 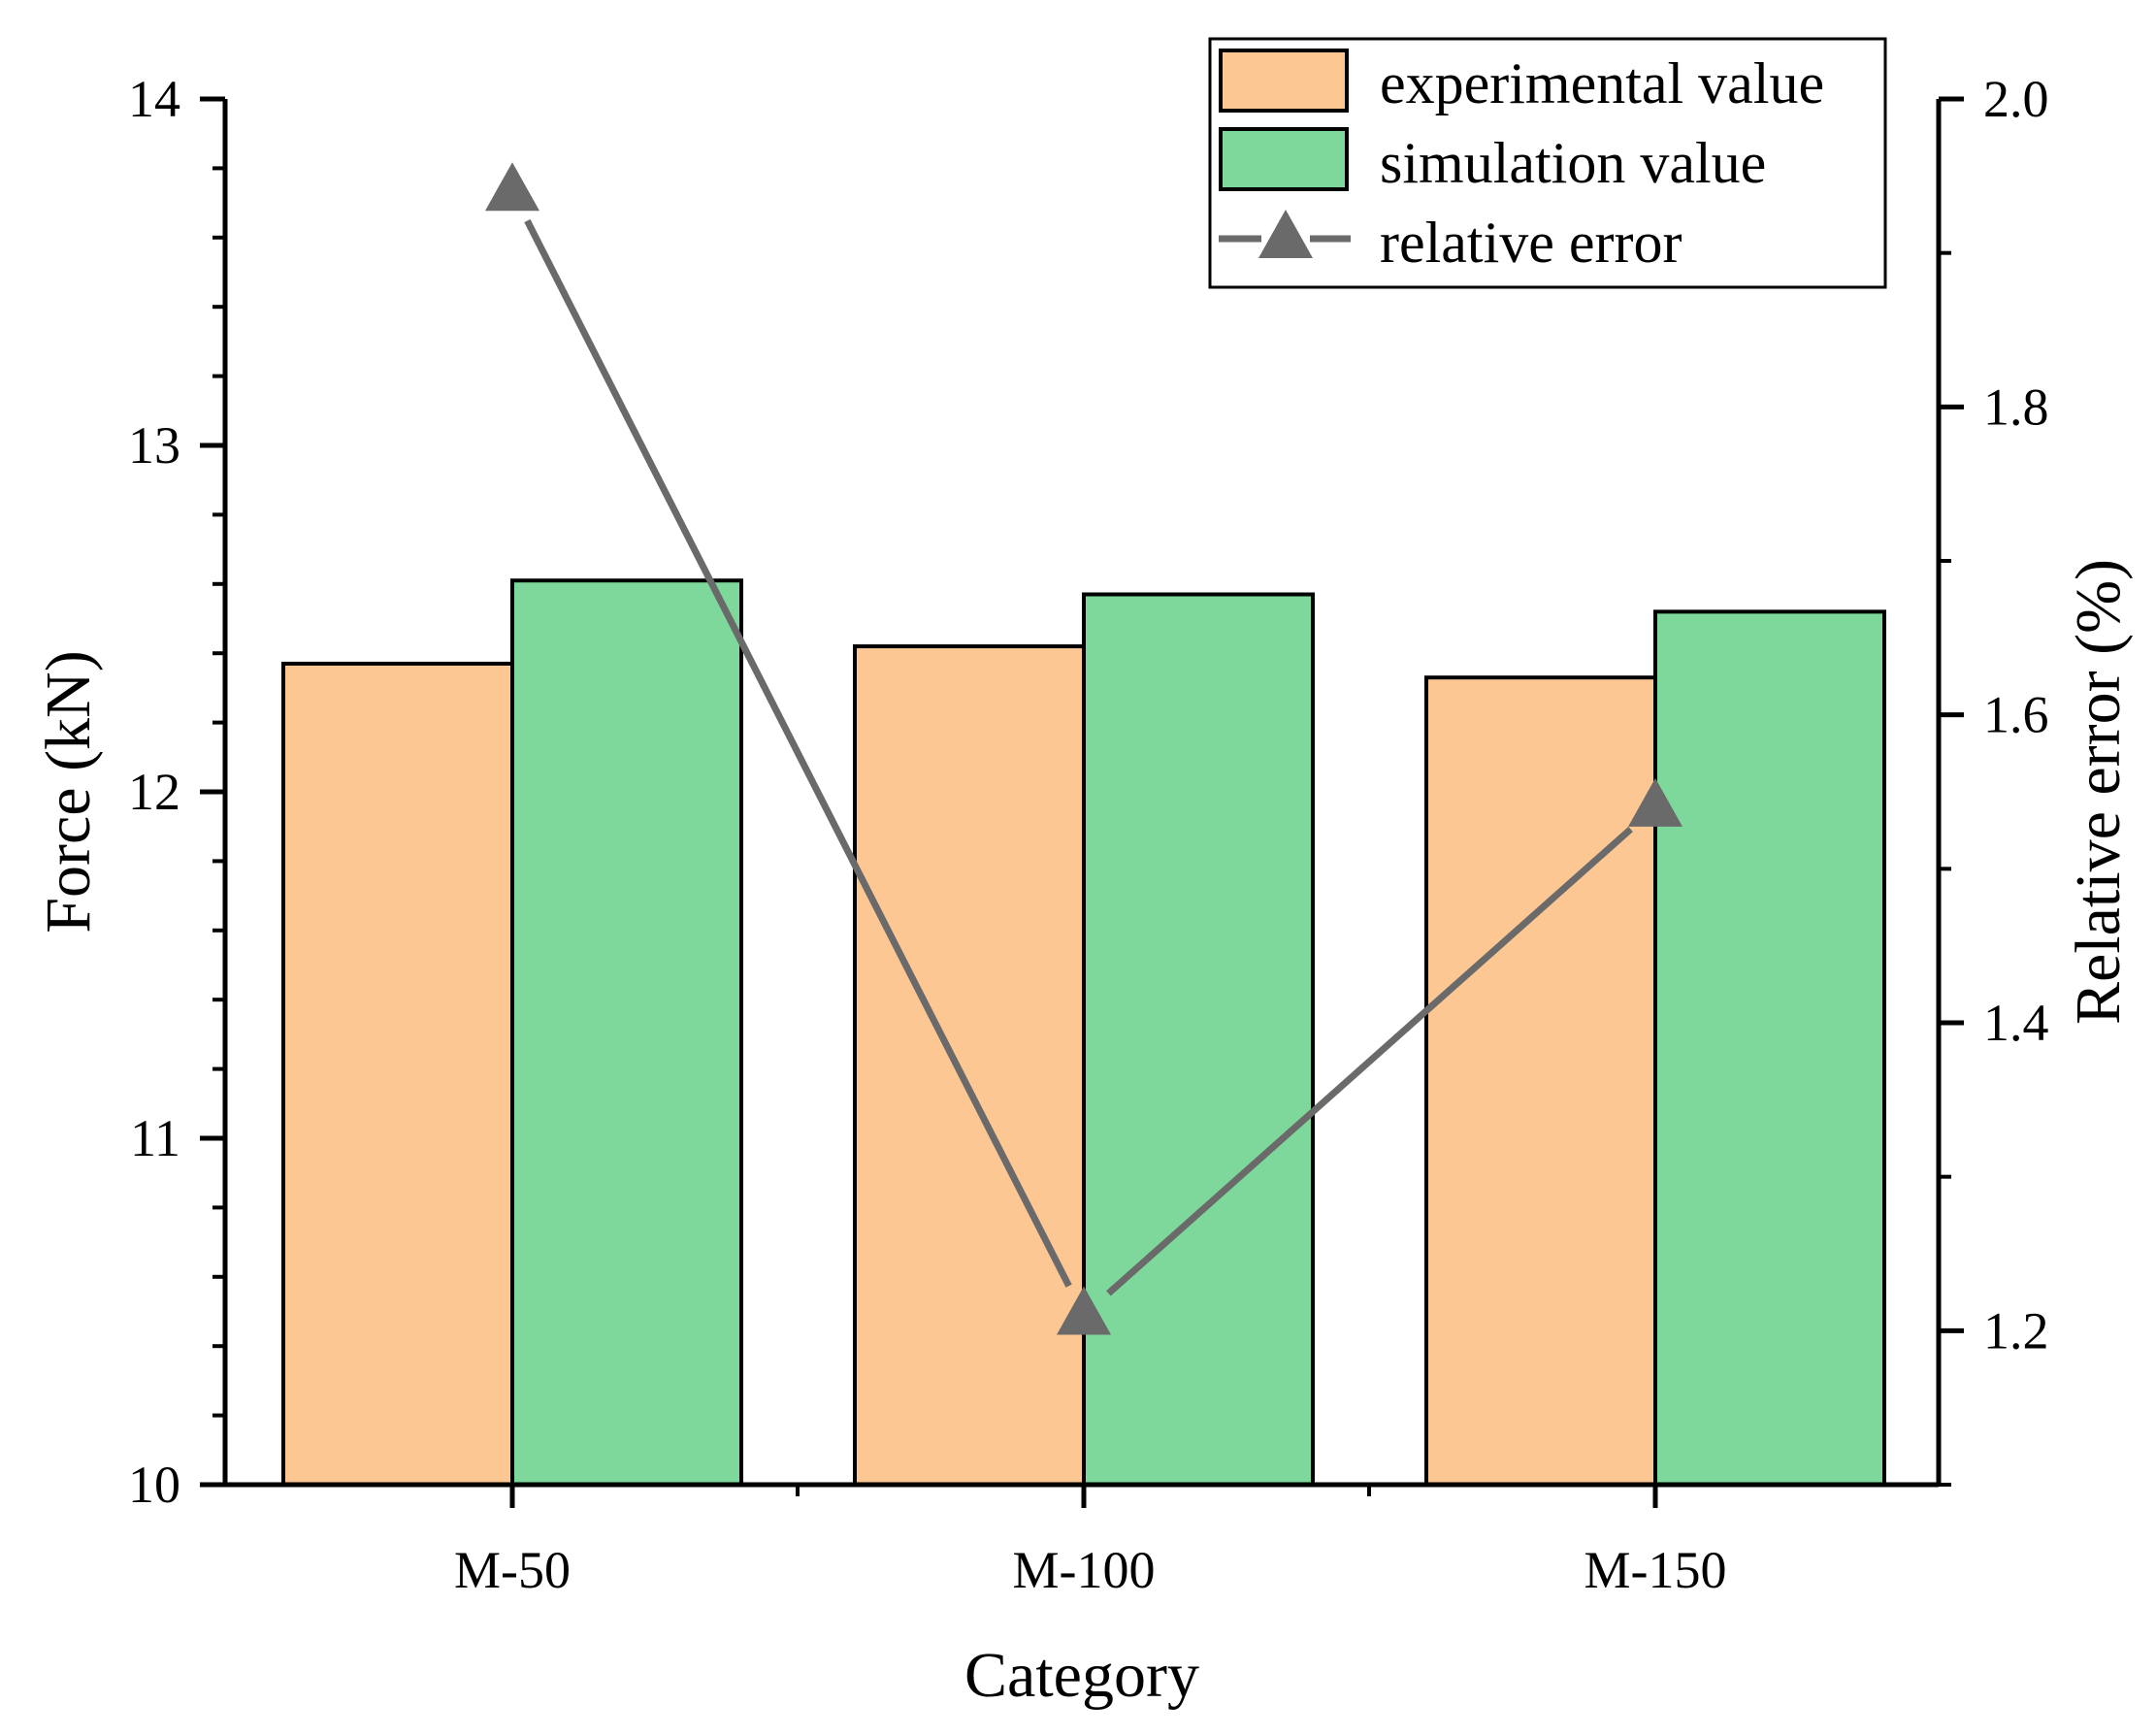 What do you see at coordinates (1602, 83) in the screenshot?
I see `legend-label-1: experimental value` at bounding box center [1602, 83].